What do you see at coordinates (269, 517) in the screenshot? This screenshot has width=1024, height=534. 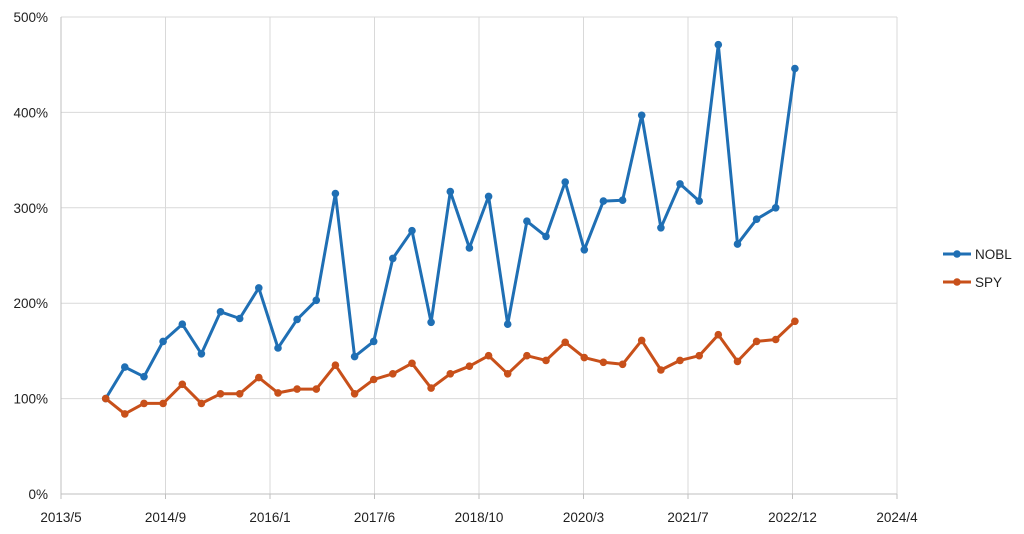 I see `x-tick-label: 2016/1` at bounding box center [269, 517].